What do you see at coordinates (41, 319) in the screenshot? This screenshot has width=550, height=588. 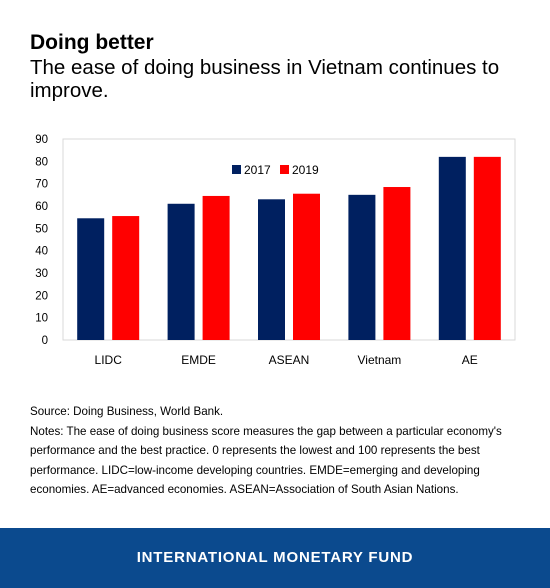 I see `y-tick-label: 10` at bounding box center [41, 319].